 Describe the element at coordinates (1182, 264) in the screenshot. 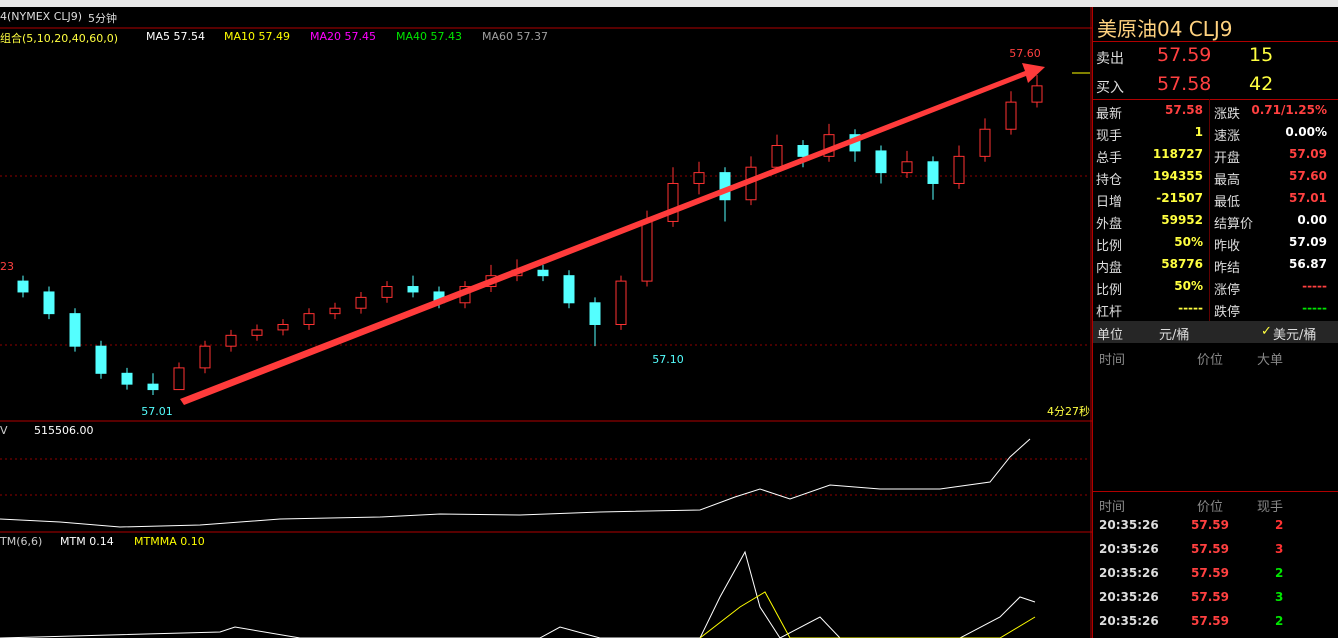

I see `field-value: 58776` at that location.